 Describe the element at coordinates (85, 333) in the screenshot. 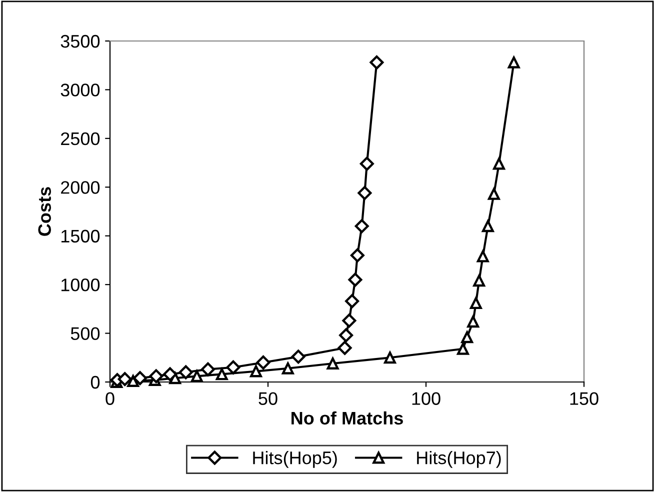

I see `y-tick-label: 500` at that location.